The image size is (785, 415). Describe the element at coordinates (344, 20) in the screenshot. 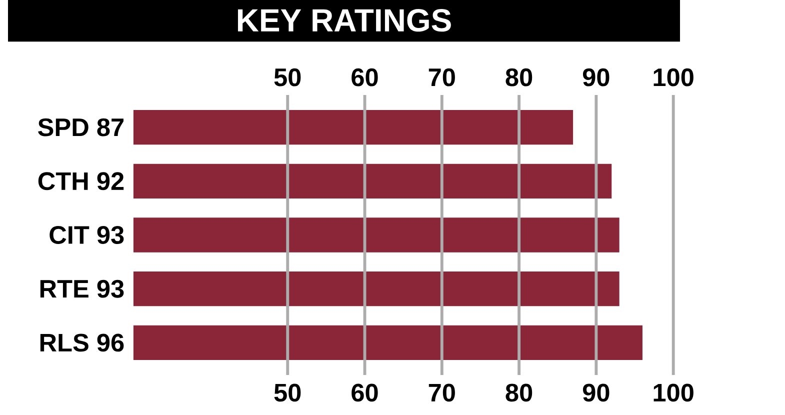

I see `chart-title: KEY RATINGS` at that location.